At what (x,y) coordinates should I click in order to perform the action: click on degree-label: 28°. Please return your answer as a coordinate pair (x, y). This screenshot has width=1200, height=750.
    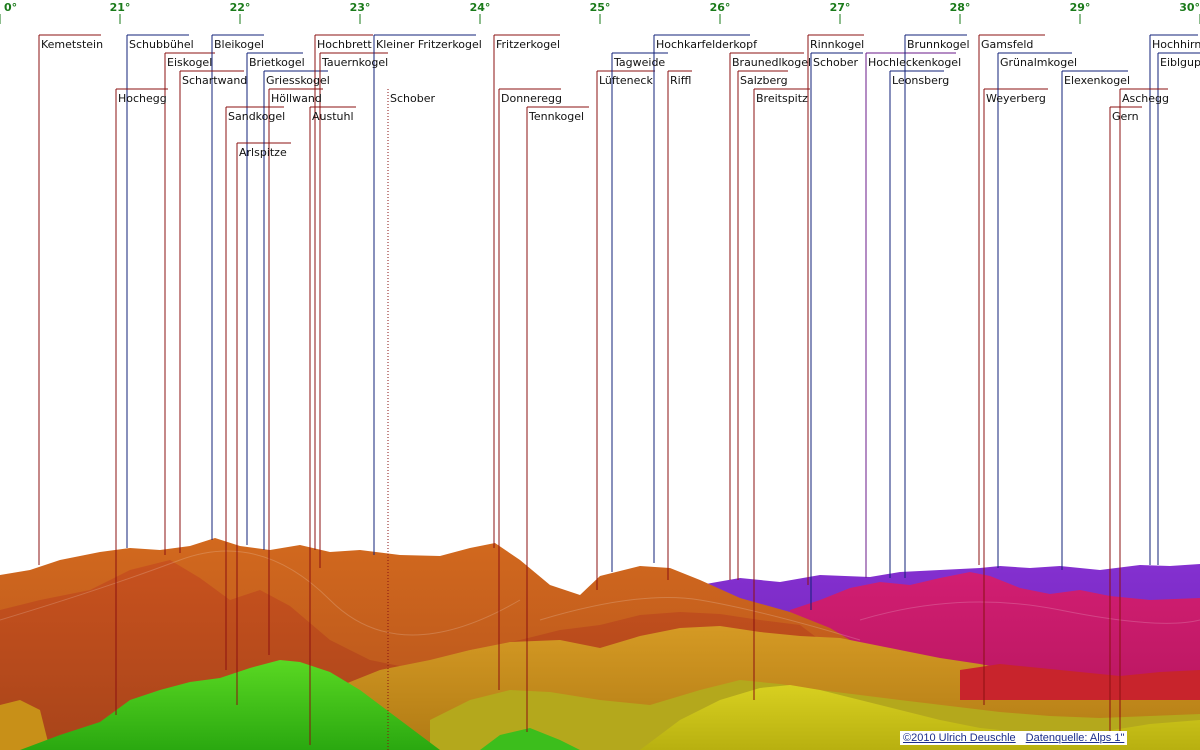
    Looking at the image, I should click on (960, 7).